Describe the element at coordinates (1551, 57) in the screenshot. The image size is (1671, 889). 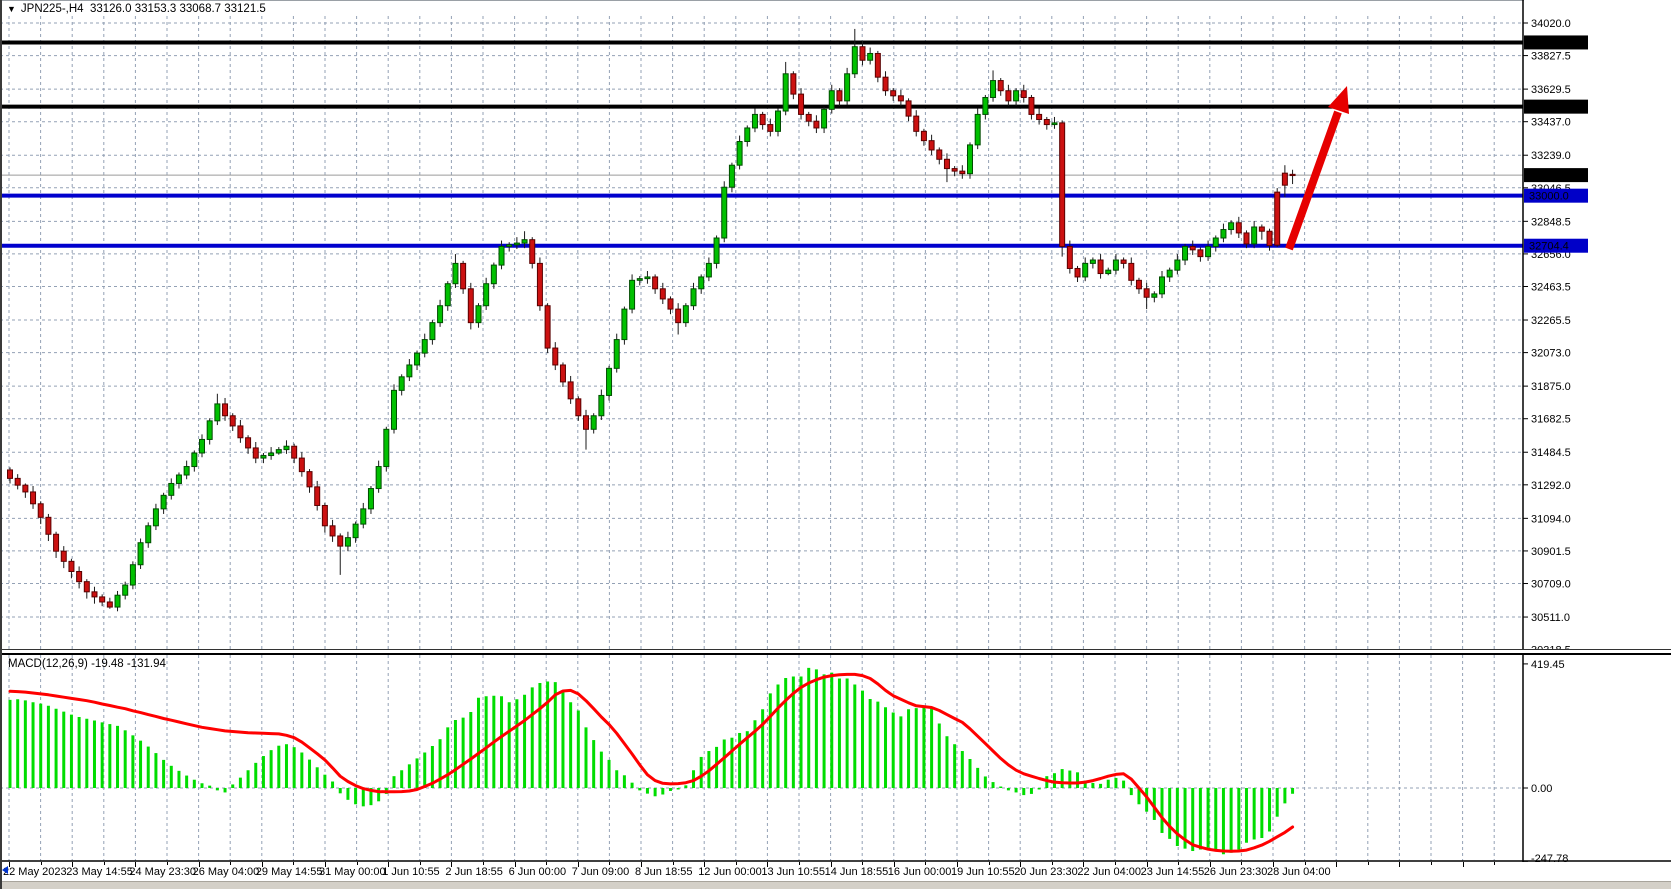
I see `price-axis-label: 33827.5` at that location.